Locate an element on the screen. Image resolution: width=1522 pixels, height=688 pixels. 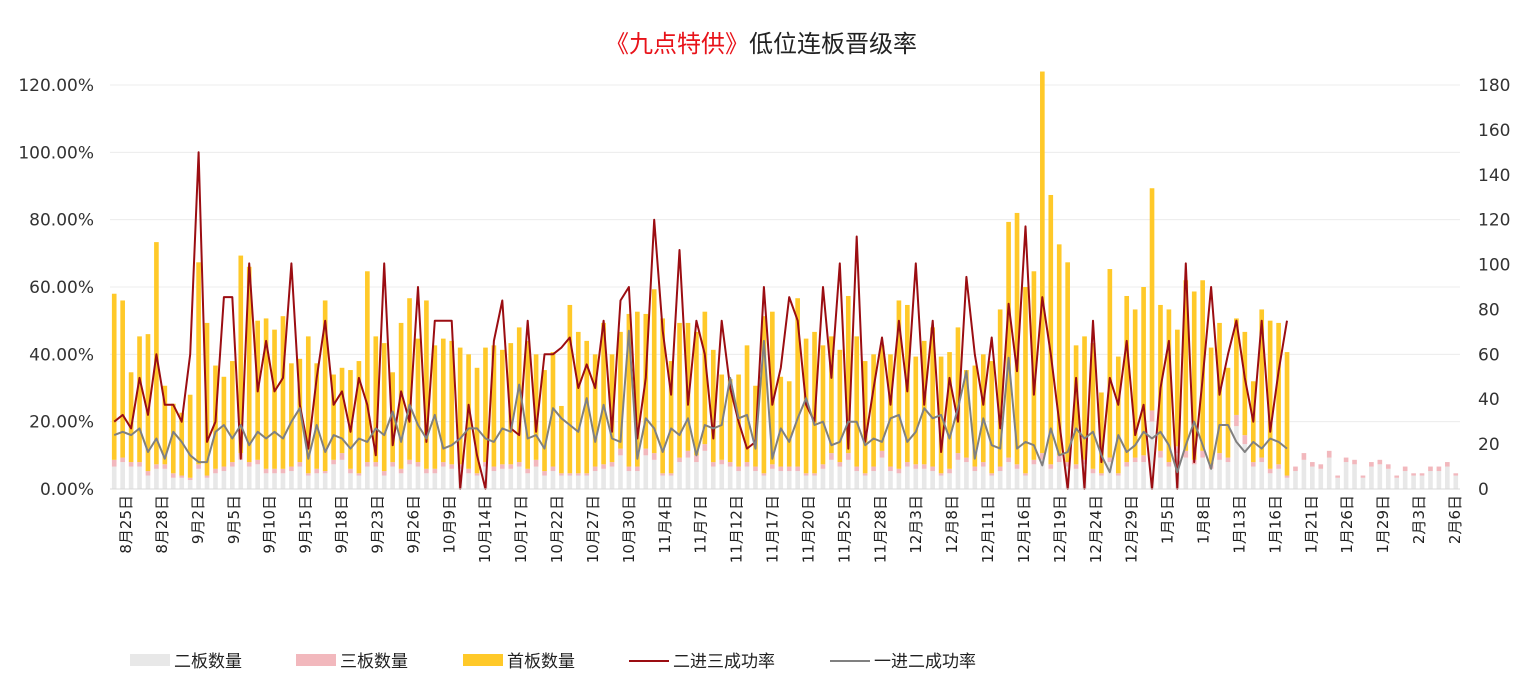
right-tick-label: 60 is located at coordinates (1489, 355).